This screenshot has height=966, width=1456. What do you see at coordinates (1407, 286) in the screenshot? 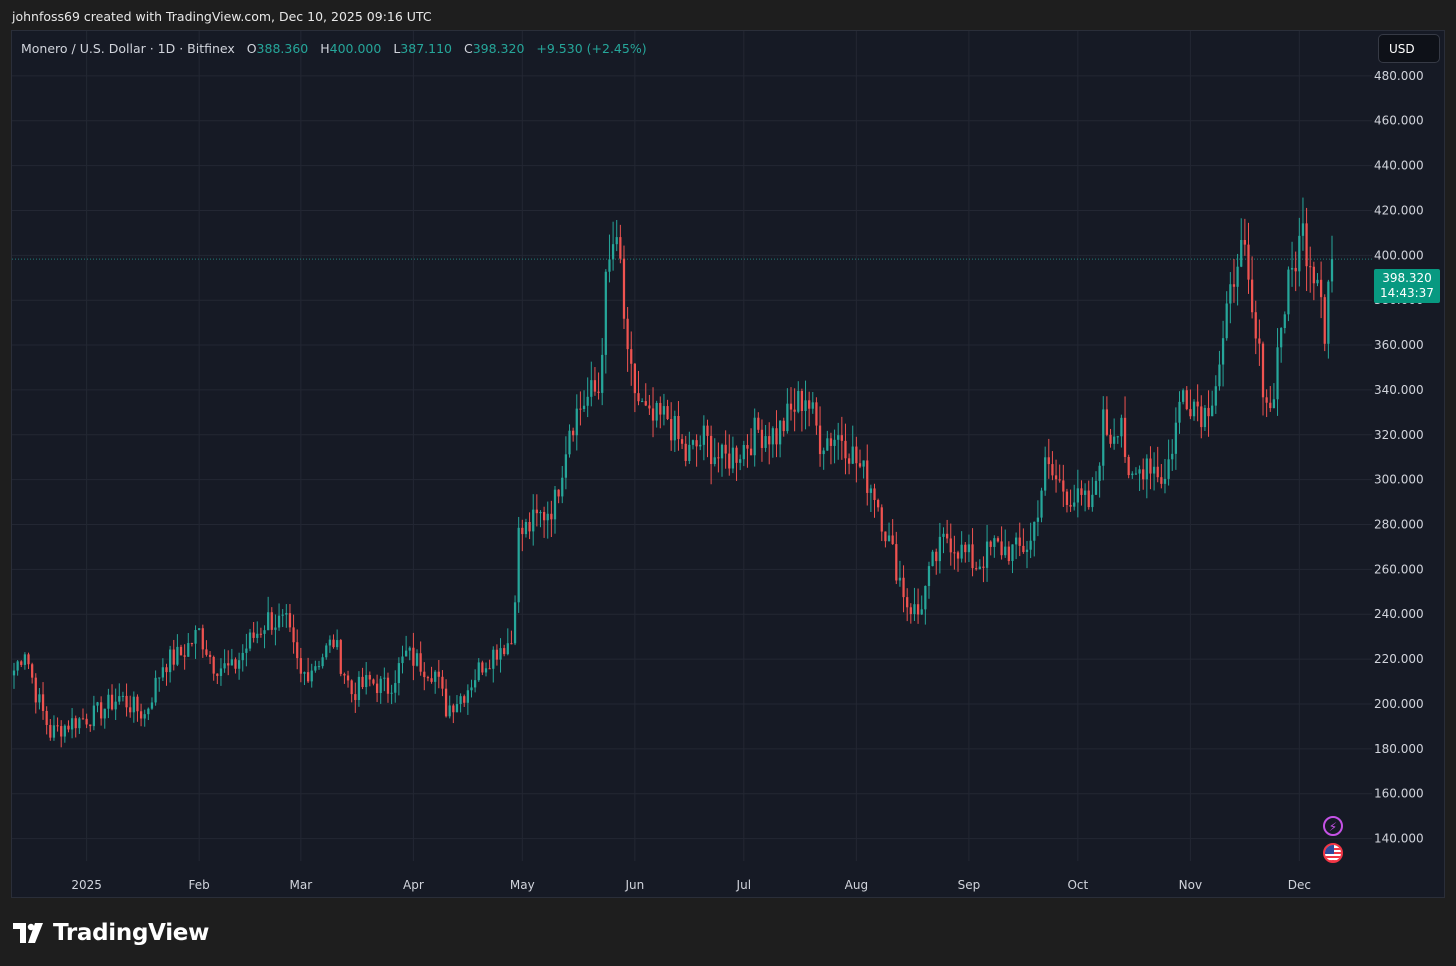
I see `last-price-tag: 398.320 14:43:37` at bounding box center [1407, 286].